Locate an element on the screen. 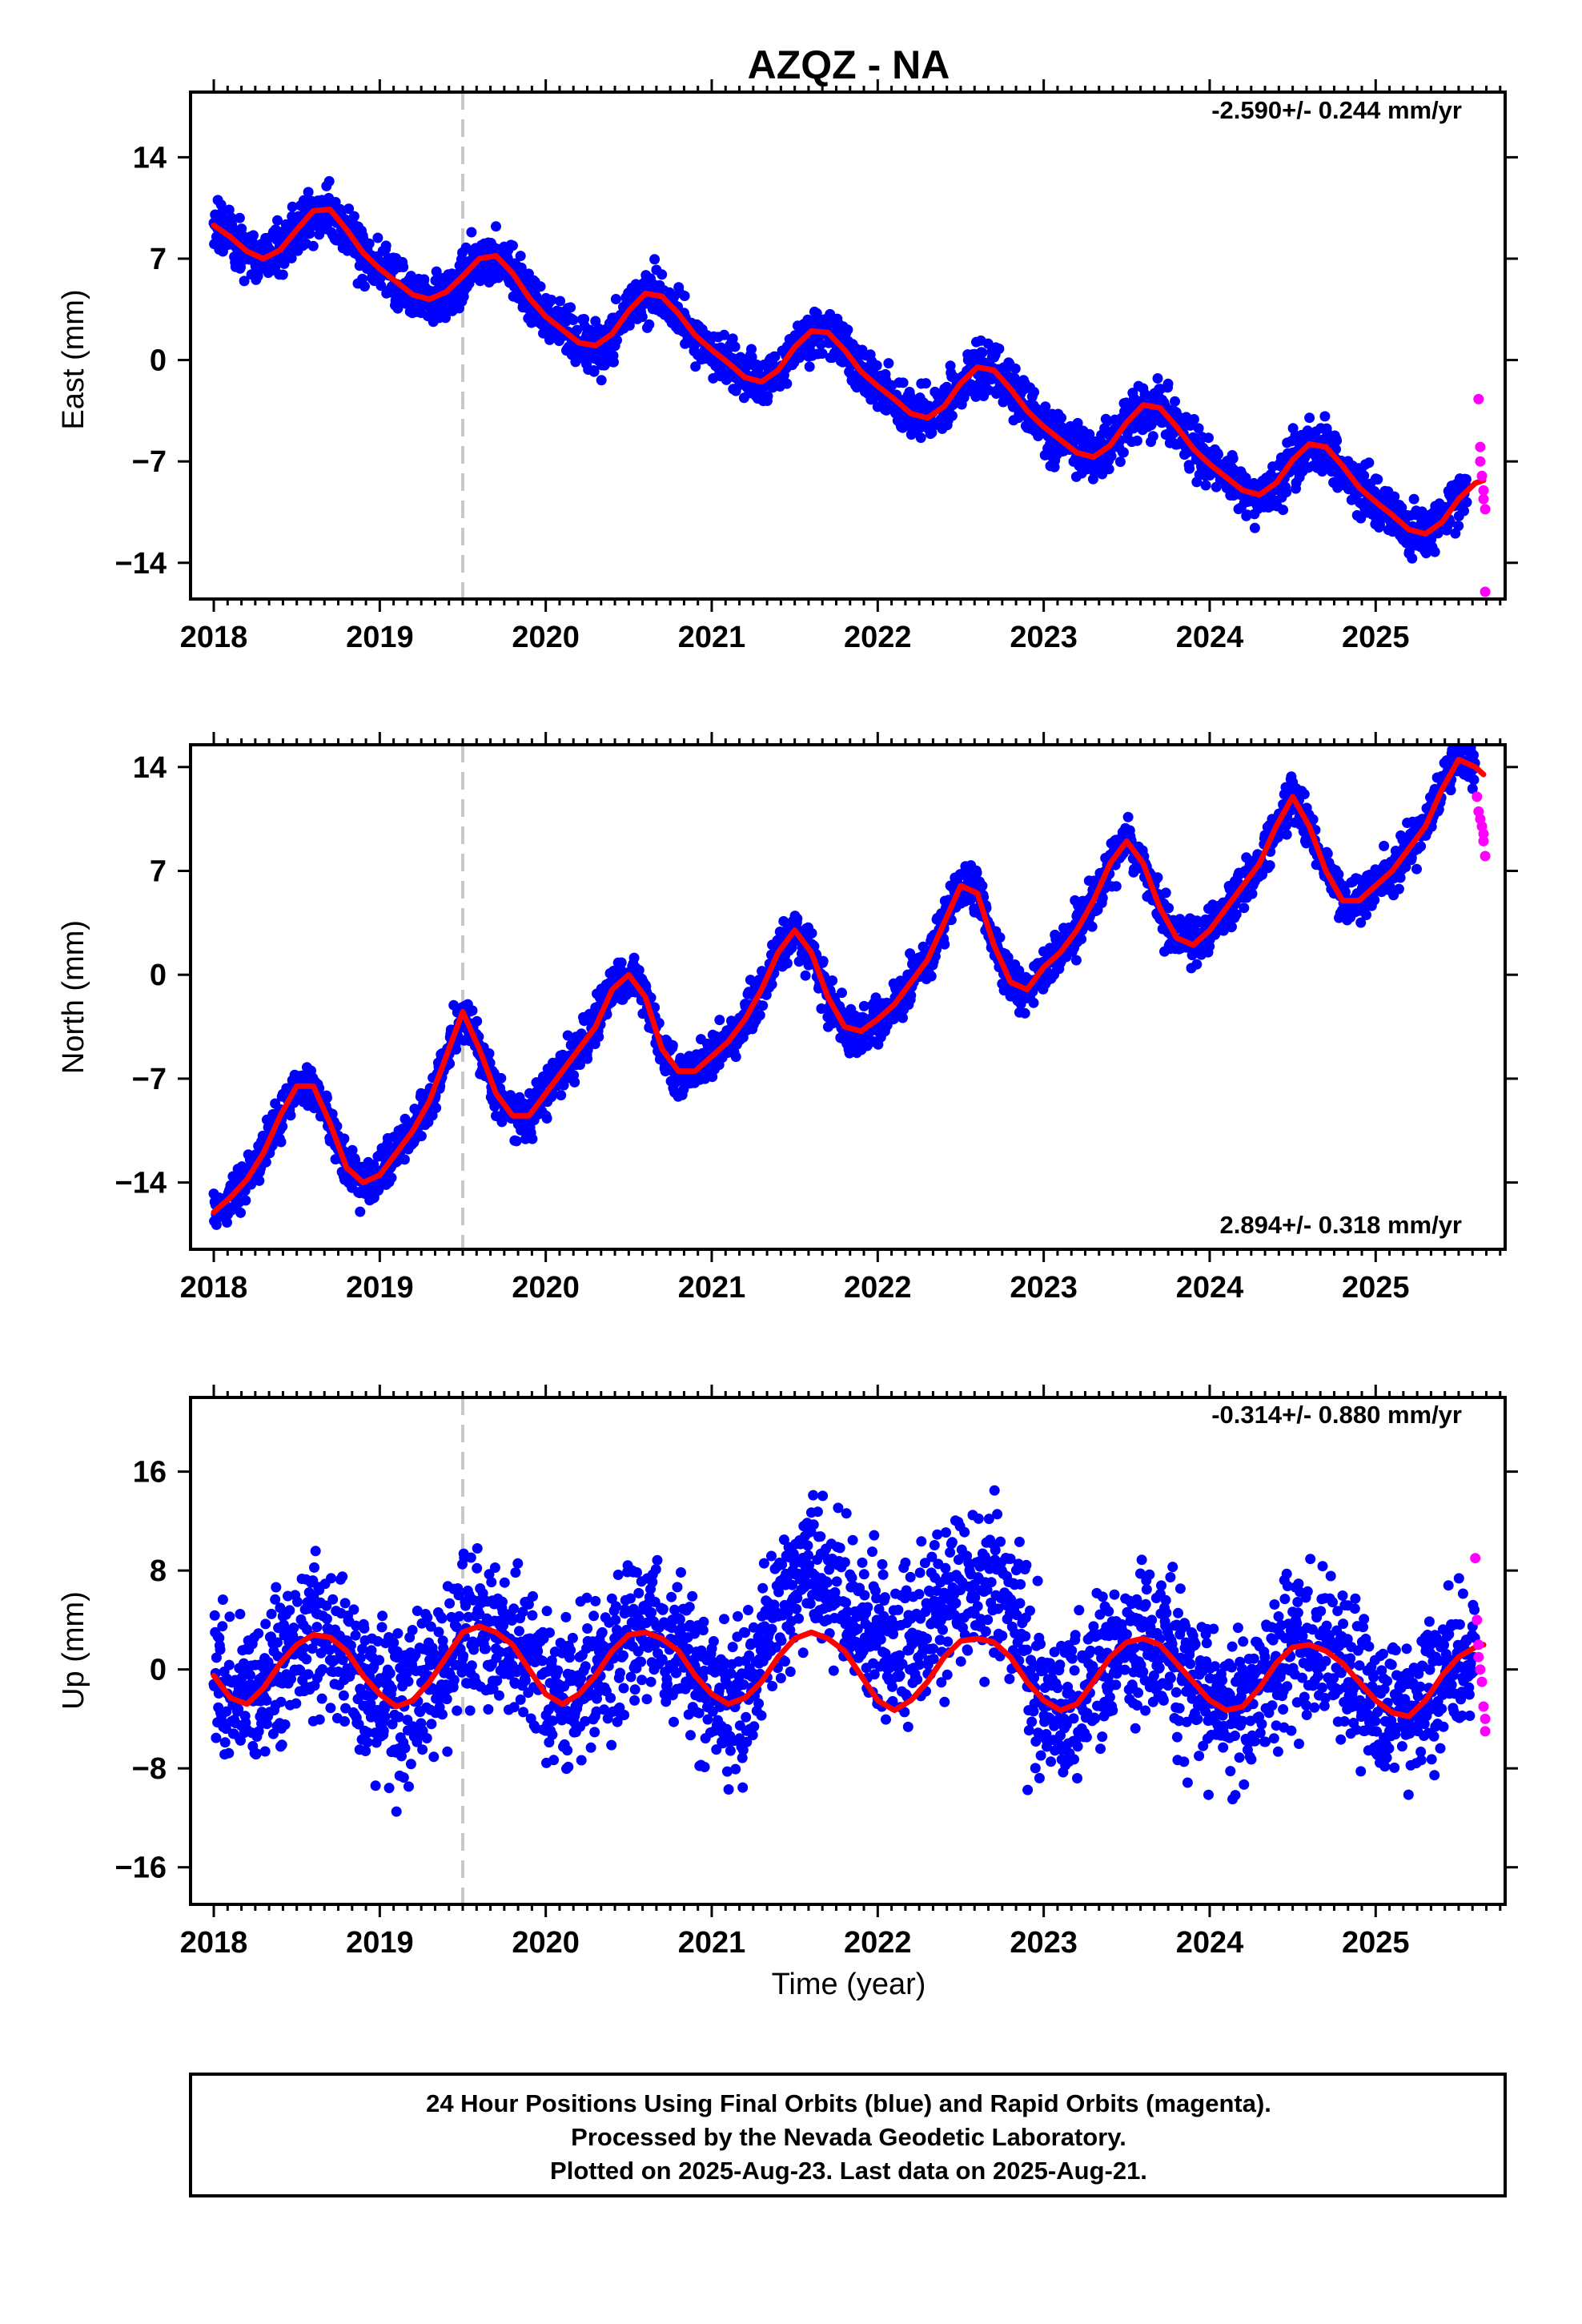 This screenshot has width=1582, height=2324. figure-title: AZQZ - NA is located at coordinates (849, 64).